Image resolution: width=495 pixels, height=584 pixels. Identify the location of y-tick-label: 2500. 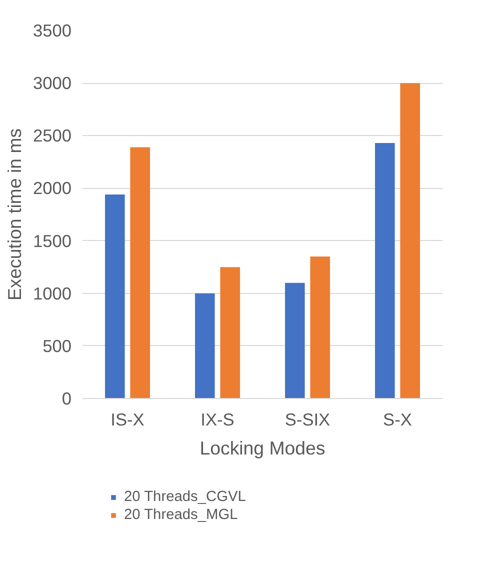
(52, 136).